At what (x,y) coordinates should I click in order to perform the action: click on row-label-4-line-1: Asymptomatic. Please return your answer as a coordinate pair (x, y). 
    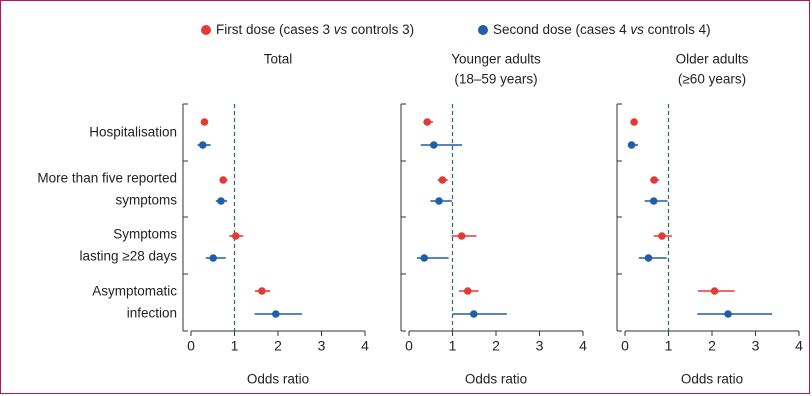
    Looking at the image, I should click on (134, 291).